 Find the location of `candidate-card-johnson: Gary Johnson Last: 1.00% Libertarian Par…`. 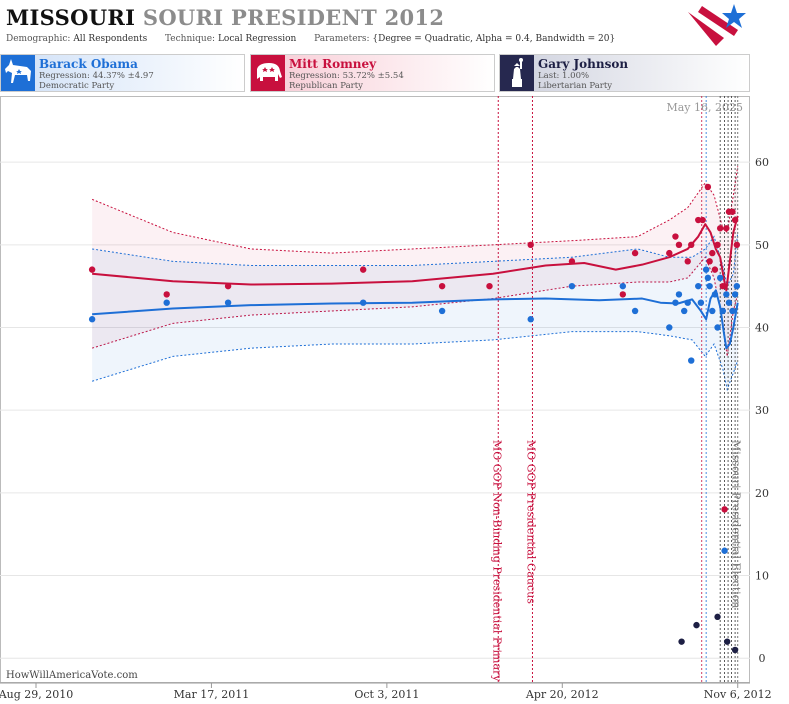

candidate-card-johnson: Gary Johnson Last: 1.00% Libertarian Par… is located at coordinates (624, 73).